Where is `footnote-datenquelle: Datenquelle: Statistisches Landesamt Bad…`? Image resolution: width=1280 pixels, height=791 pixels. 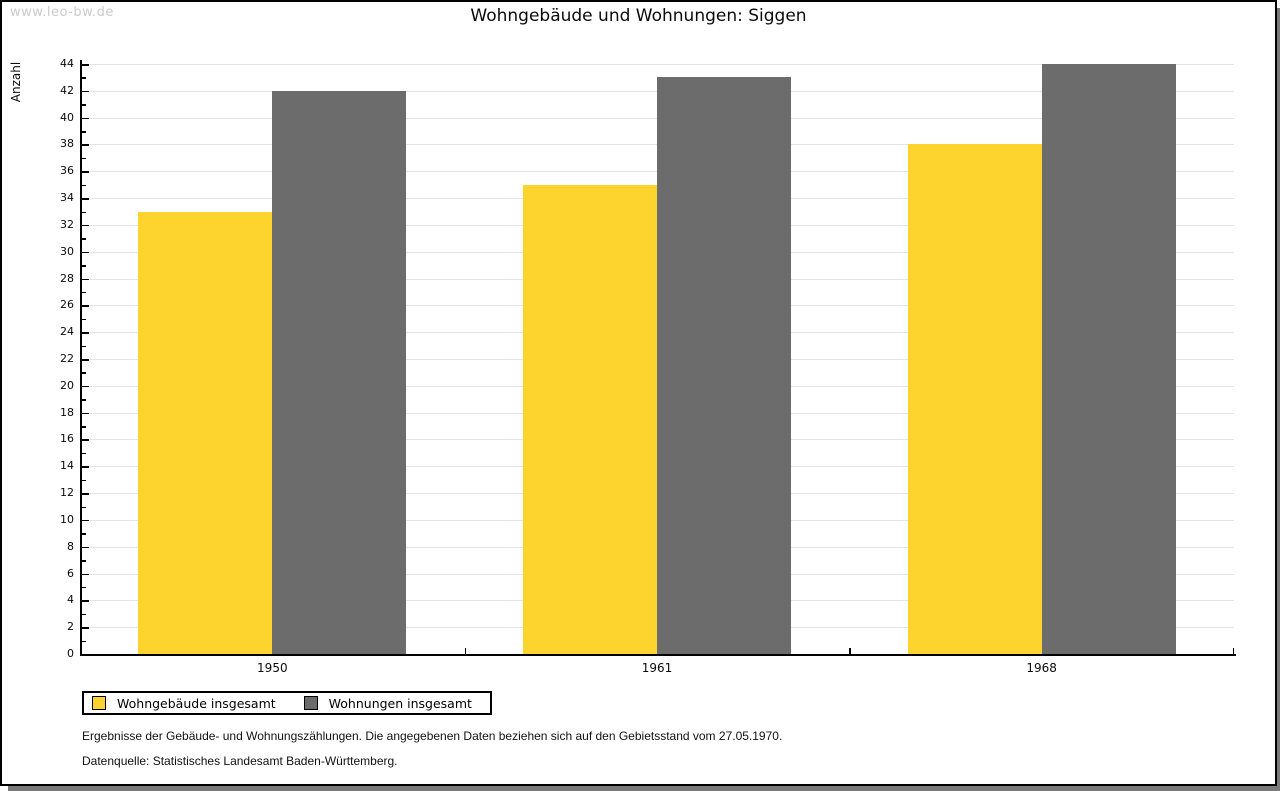
footnote-datenquelle: Datenquelle: Statistisches Landesamt Bad… is located at coordinates (240, 761).